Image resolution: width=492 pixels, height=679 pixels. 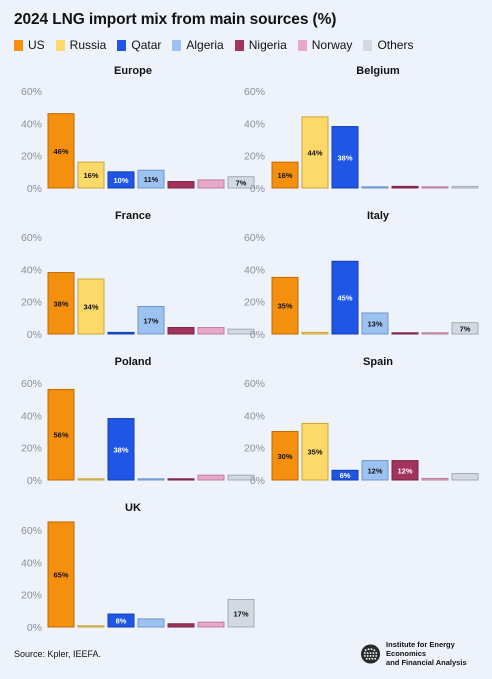 What do you see at coordinates (378, 216) in the screenshot?
I see `panel-title: Italy` at bounding box center [378, 216].